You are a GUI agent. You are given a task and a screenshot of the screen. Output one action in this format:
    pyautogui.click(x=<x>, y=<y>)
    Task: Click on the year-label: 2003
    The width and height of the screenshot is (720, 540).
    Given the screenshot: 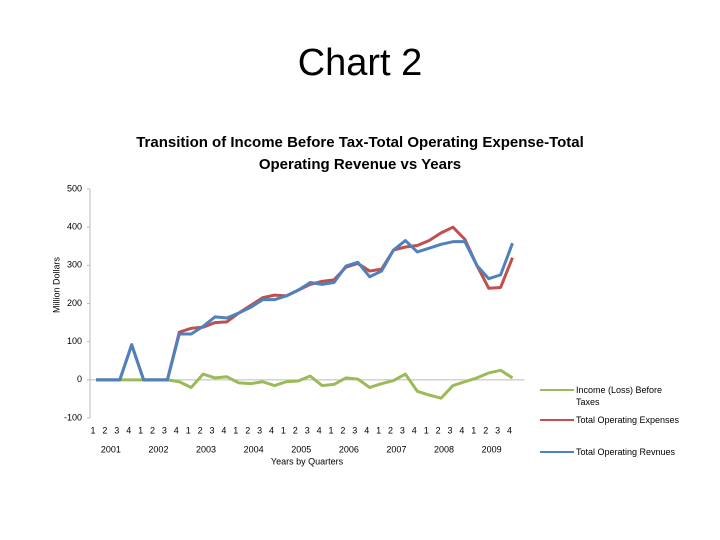 What is the action you would take?
    pyautogui.click(x=206, y=449)
    